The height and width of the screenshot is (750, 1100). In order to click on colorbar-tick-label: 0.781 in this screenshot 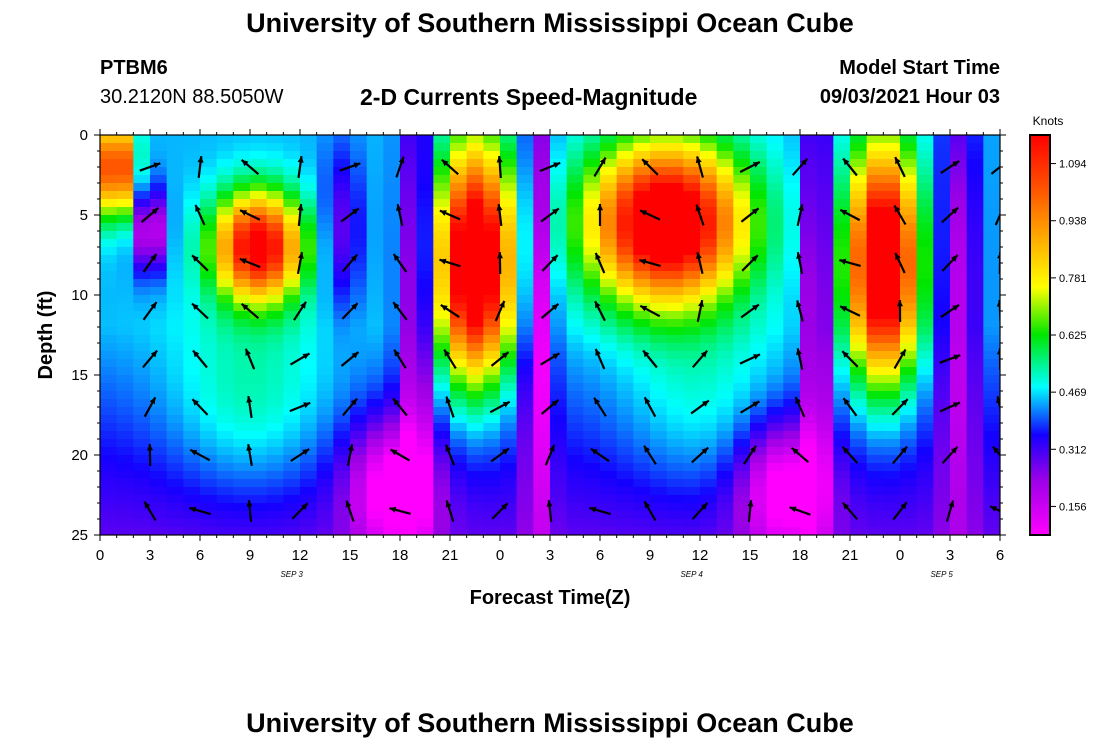, I will do `click(1073, 279)`.